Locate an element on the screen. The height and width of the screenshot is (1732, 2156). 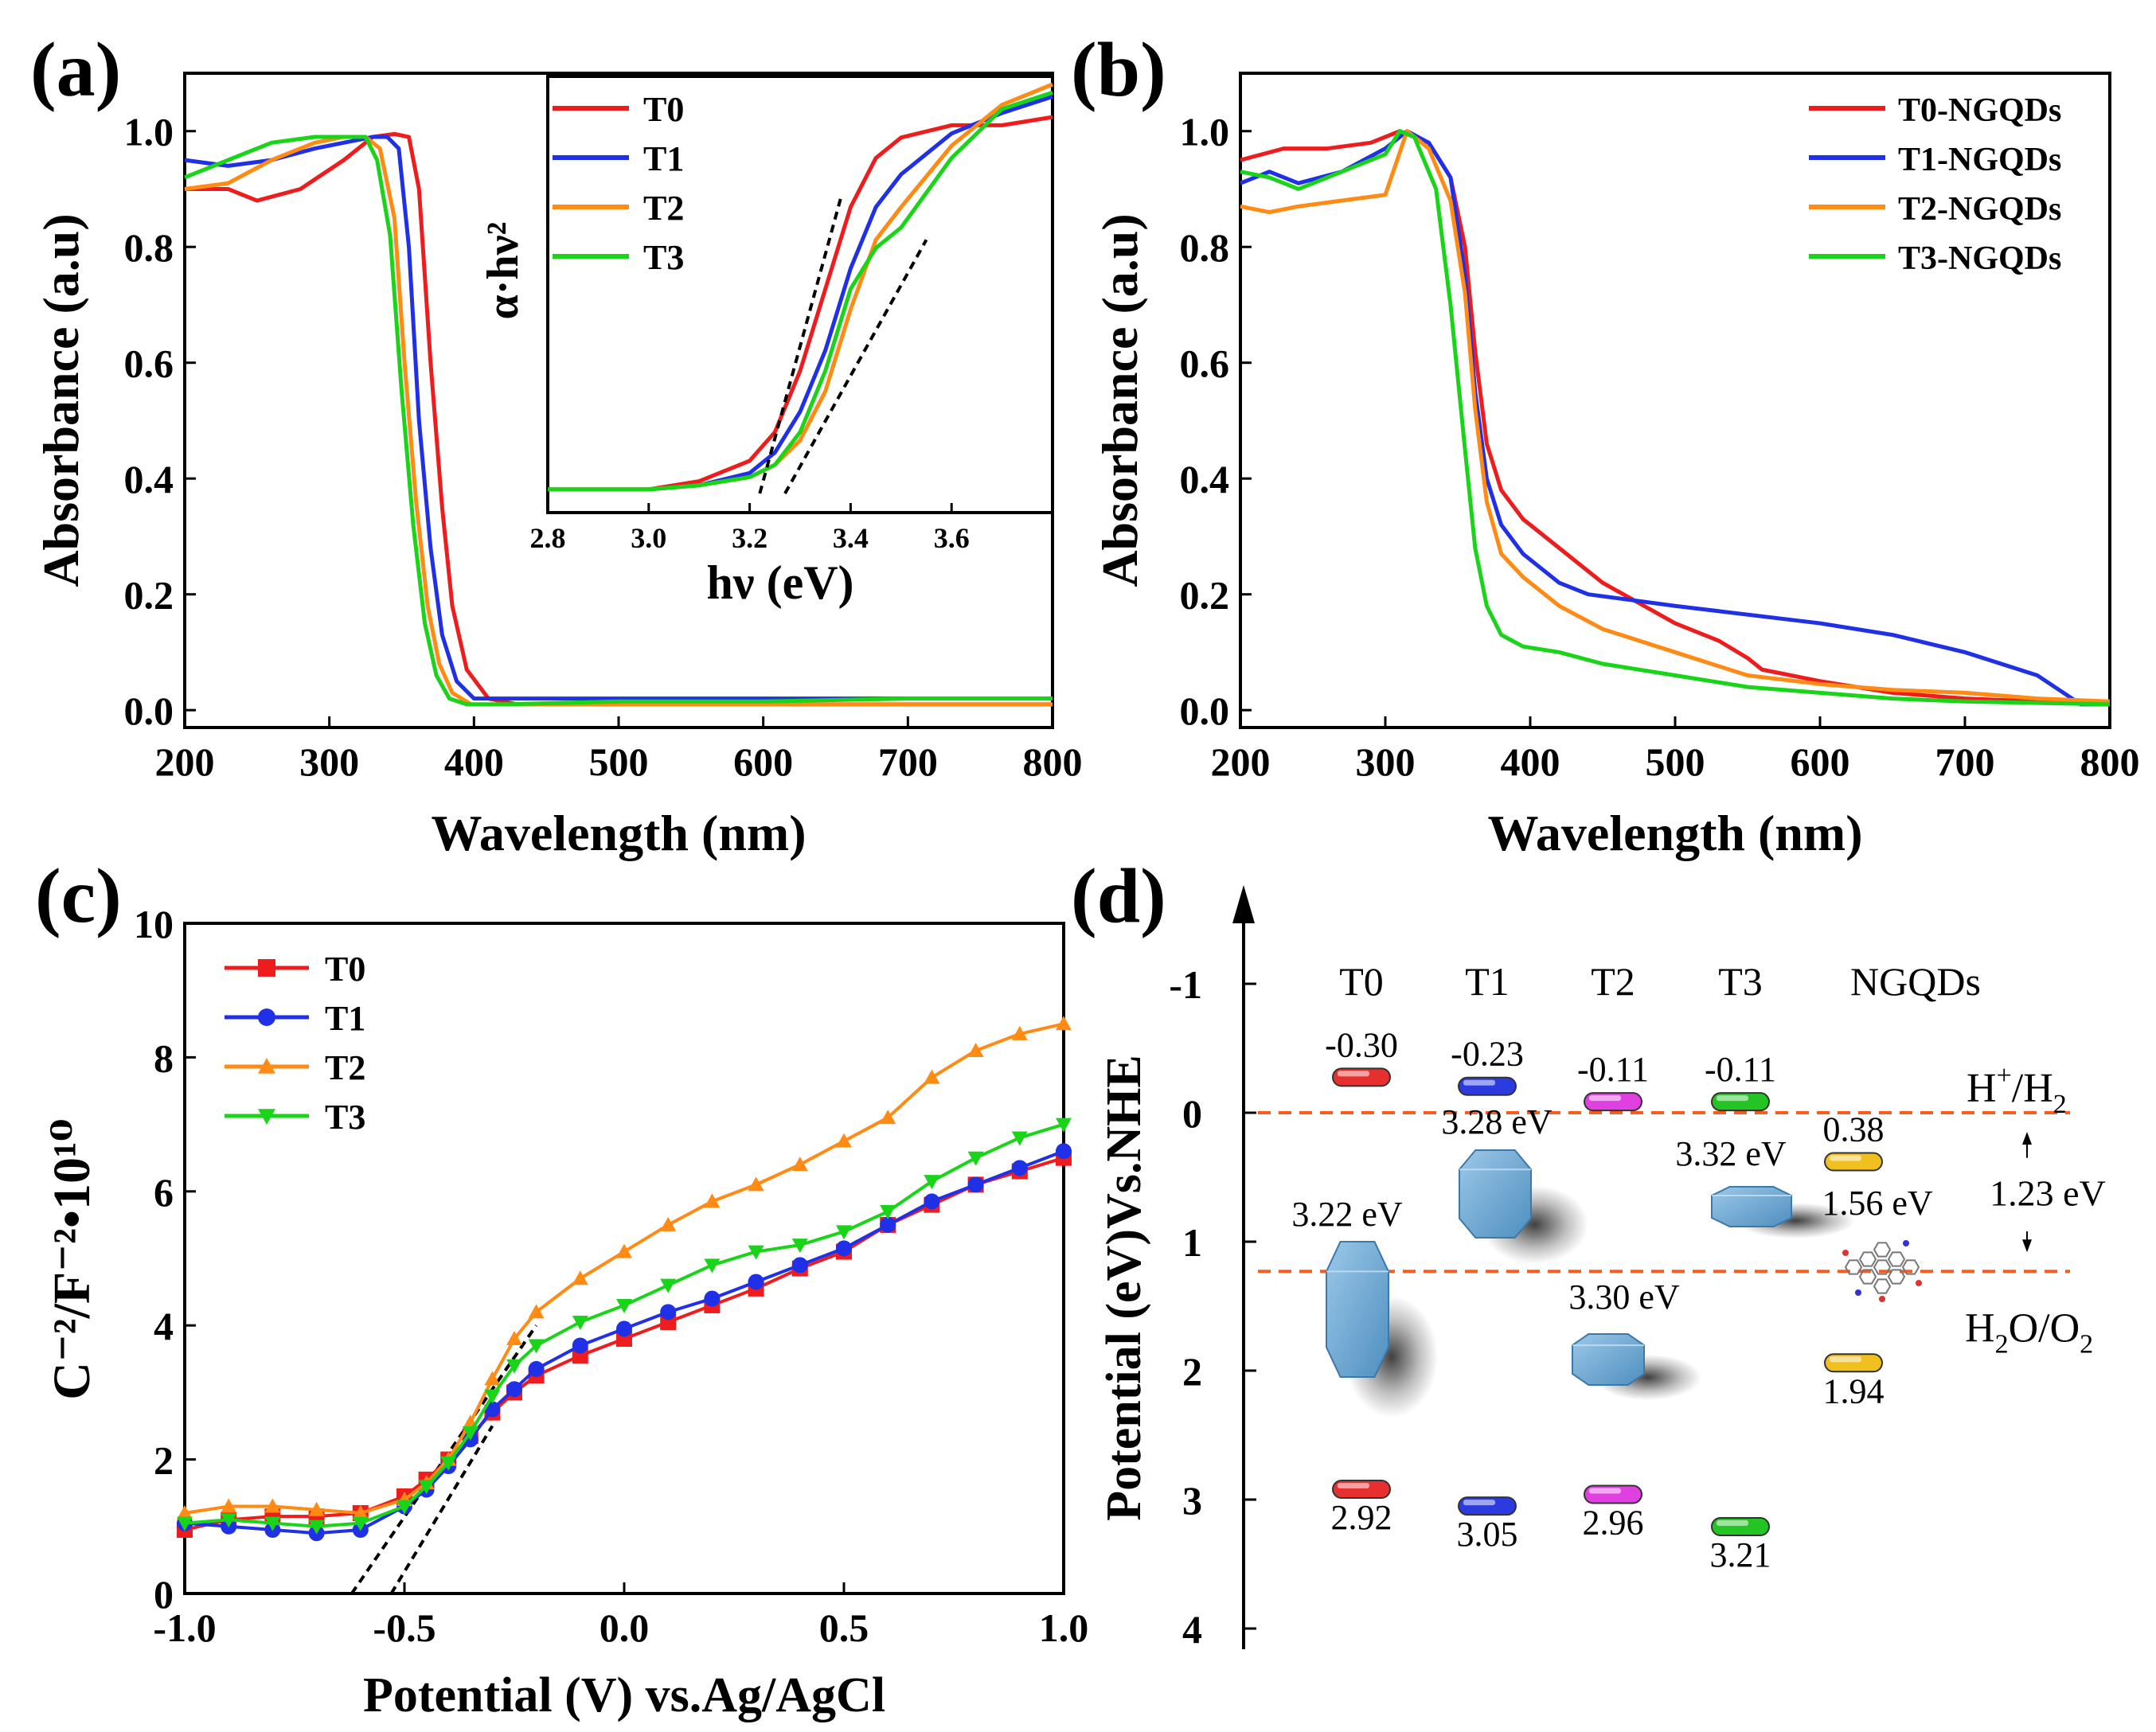
gap-label-T2: 3.30 eV is located at coordinates (1624, 1297).